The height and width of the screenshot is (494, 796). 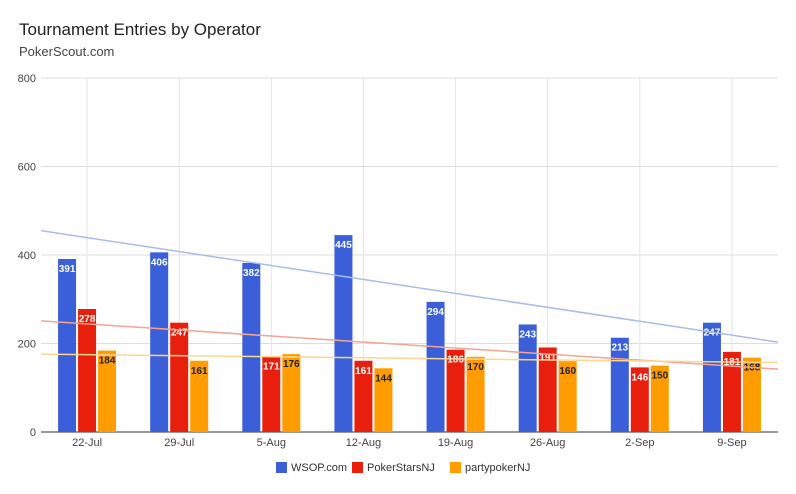 I want to click on y-tick-label: 400, so click(x=27, y=256).